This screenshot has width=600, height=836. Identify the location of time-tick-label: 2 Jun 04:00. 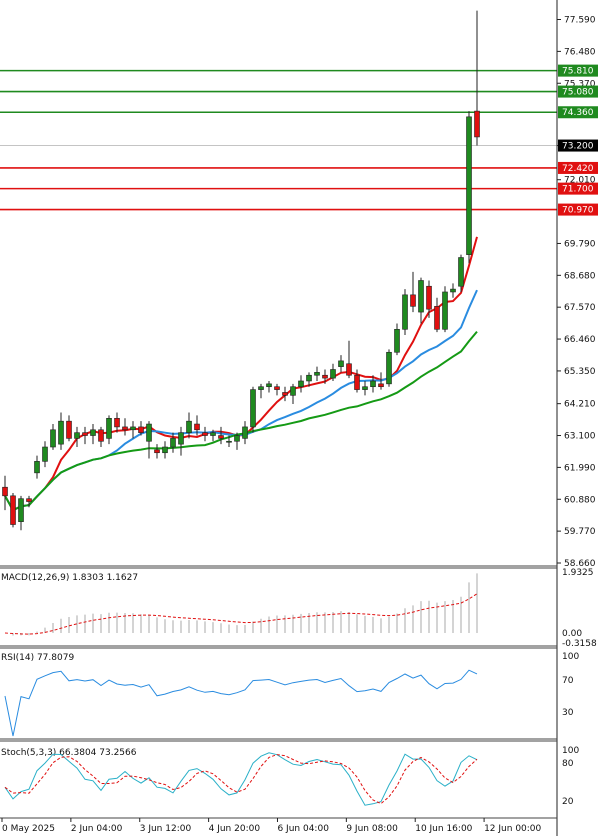
(97, 829).